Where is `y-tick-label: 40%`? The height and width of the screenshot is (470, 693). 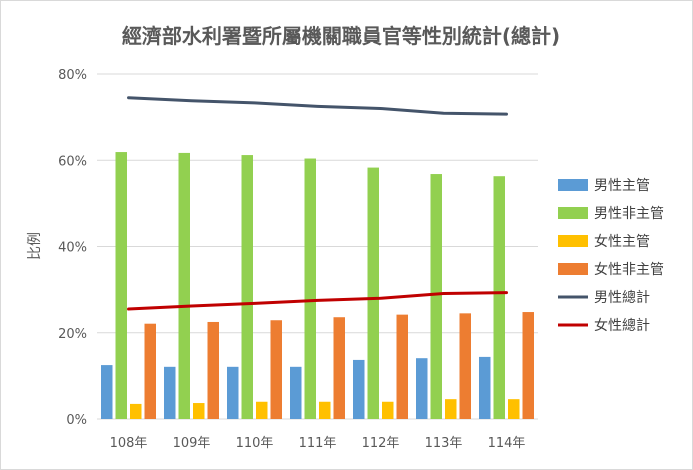 y-tick-label: 40% is located at coordinates (72, 248).